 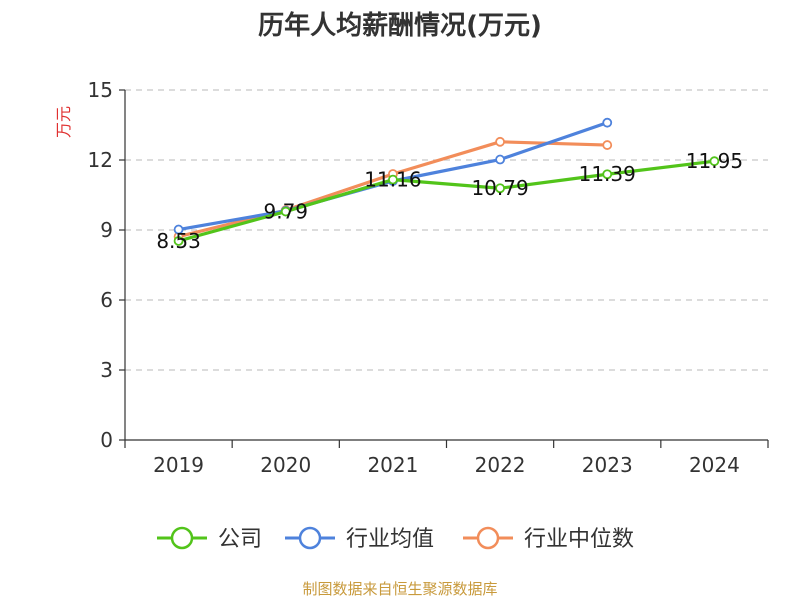 What do you see at coordinates (106, 230) in the screenshot?
I see `y-tick-label-9: 9` at bounding box center [106, 230].